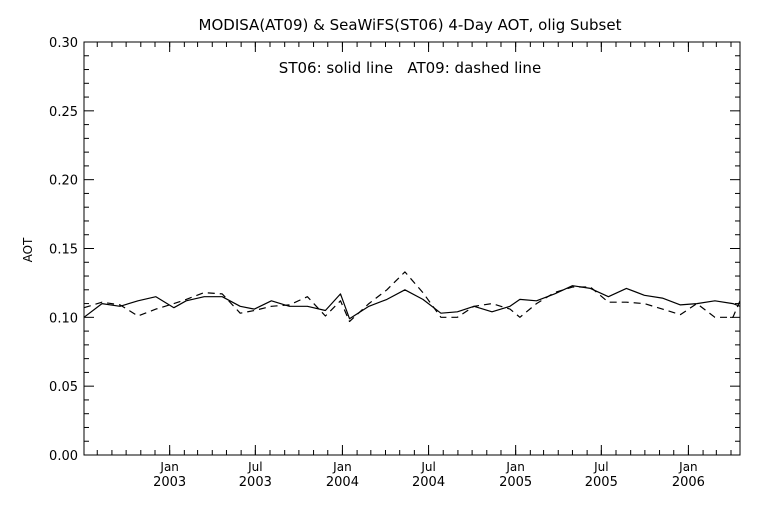 This screenshot has height=516, width=768. I want to click on series-line-st06, so click(412, 302).